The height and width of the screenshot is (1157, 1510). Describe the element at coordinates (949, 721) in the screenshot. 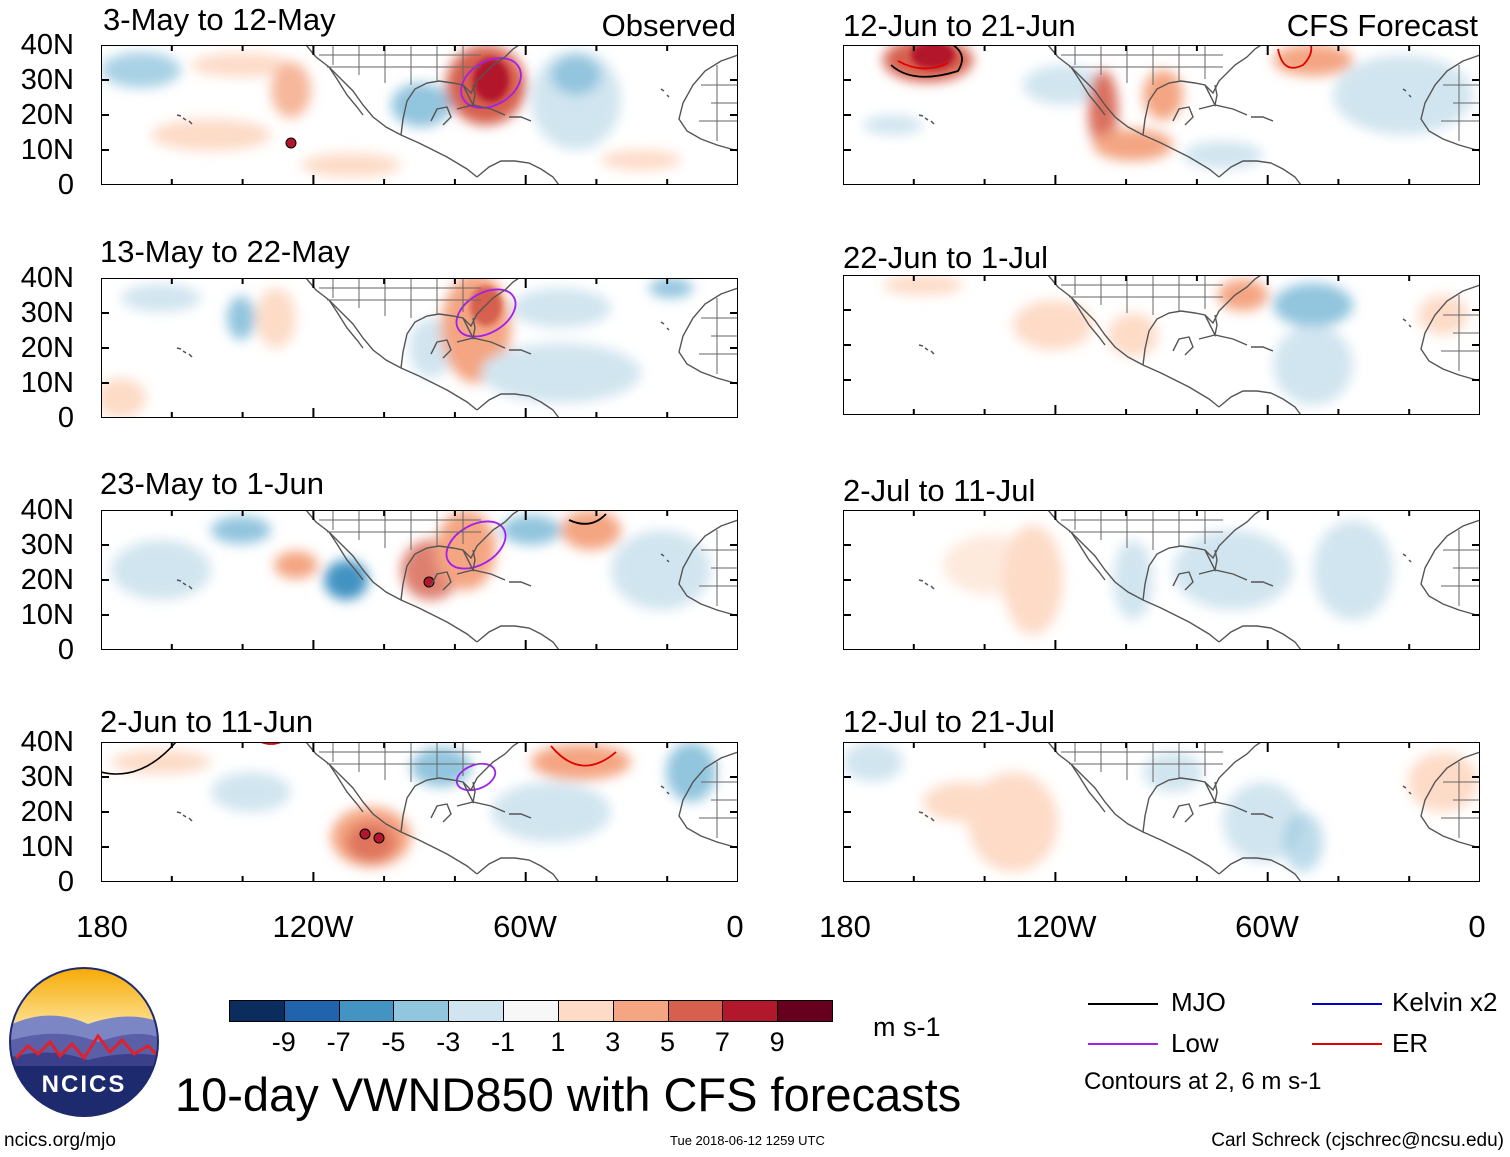

I see `panel-title: 12-Jul to 21-Jul` at that location.